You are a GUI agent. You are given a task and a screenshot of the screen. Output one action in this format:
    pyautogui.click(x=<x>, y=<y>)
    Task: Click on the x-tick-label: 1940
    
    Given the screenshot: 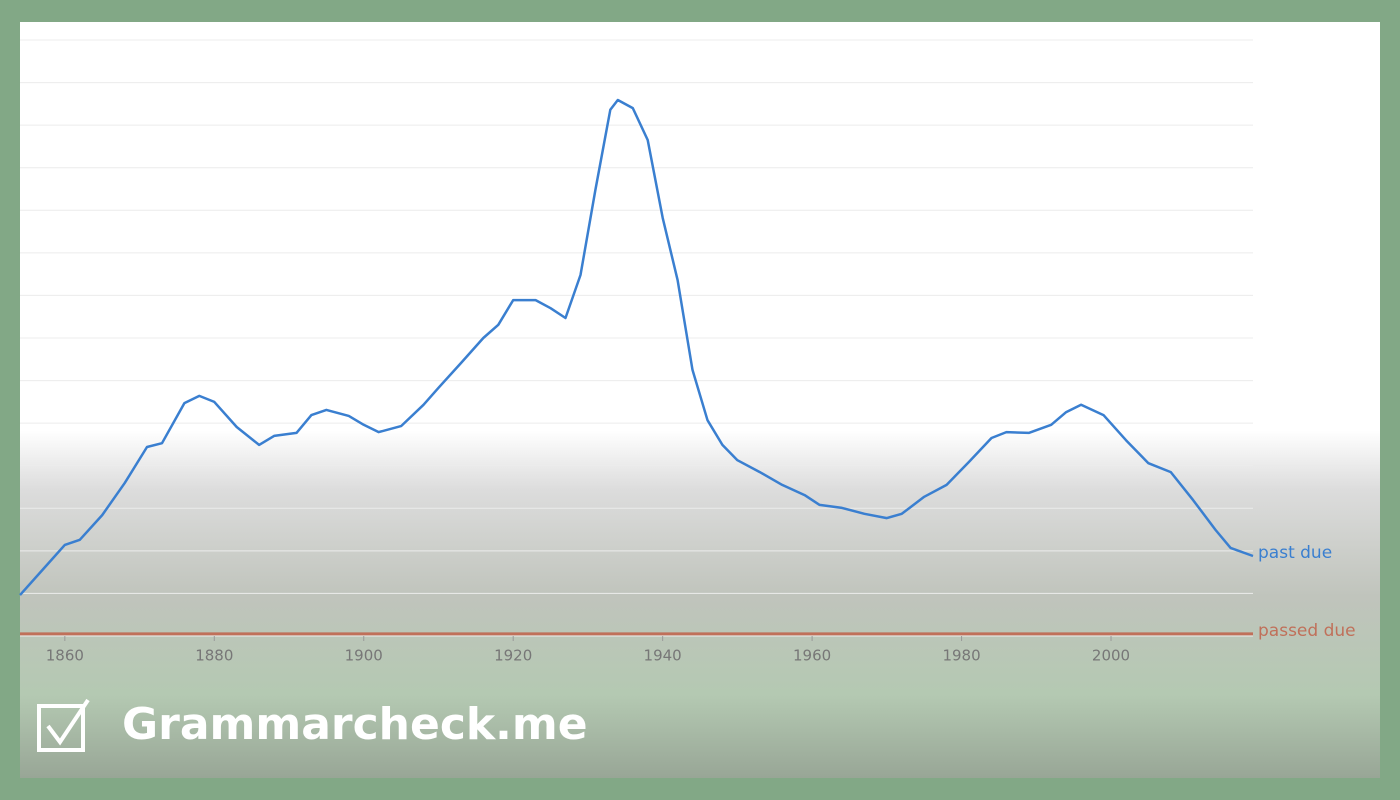 What is the action you would take?
    pyautogui.click(x=663, y=656)
    